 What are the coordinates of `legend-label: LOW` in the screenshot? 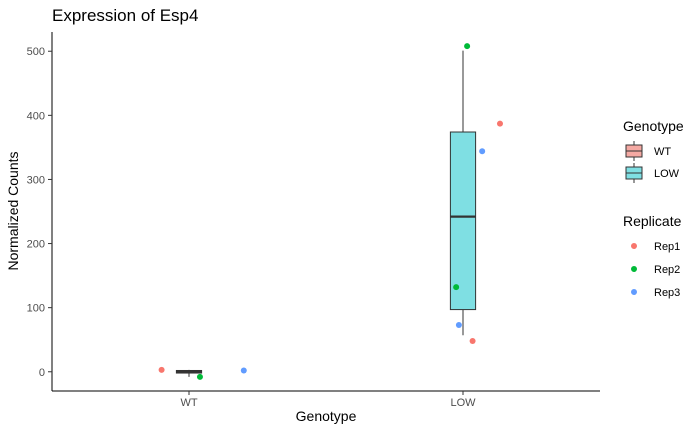 It's located at (667, 174).